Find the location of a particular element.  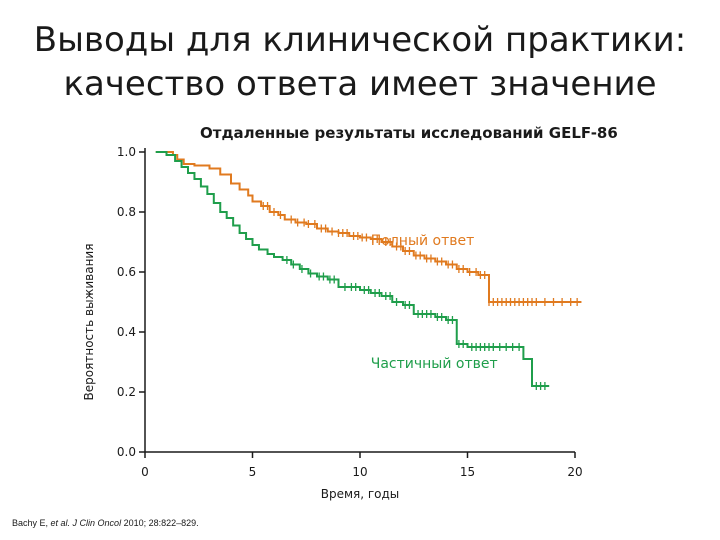

y-tick-label: 0.8 is located at coordinates (126, 212).